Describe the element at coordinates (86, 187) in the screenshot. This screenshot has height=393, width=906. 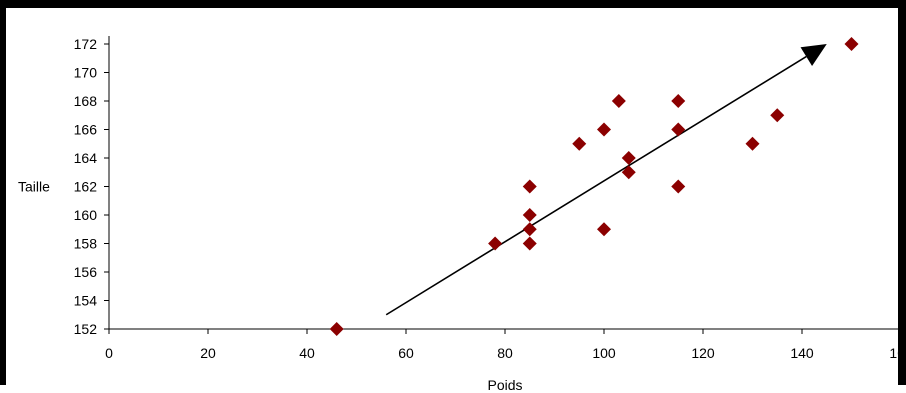
I see `y-tick-label: 162` at that location.